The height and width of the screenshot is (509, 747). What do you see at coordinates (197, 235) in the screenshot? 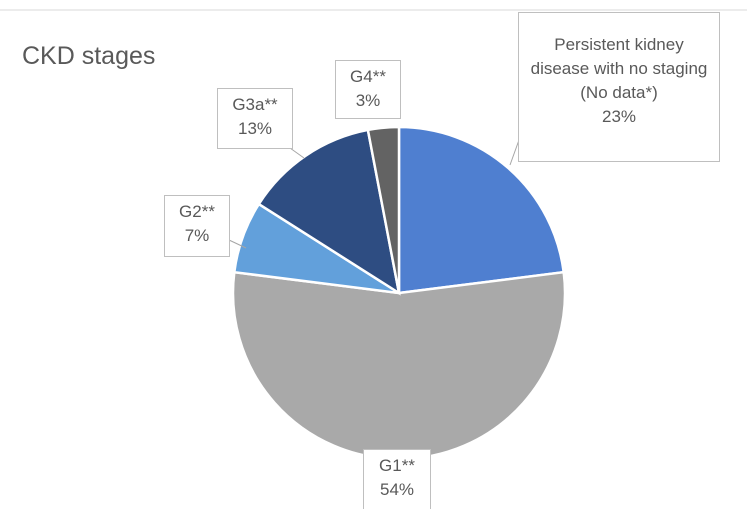
I see `label-value: 7%` at bounding box center [197, 235].